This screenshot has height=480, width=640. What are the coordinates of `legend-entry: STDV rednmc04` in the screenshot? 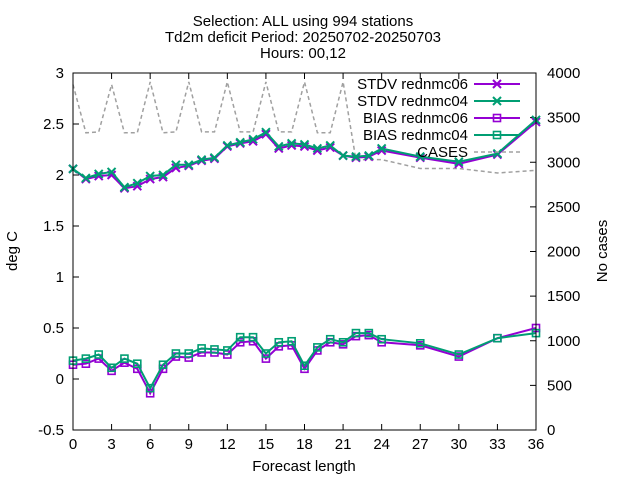 It's located at (438, 101).